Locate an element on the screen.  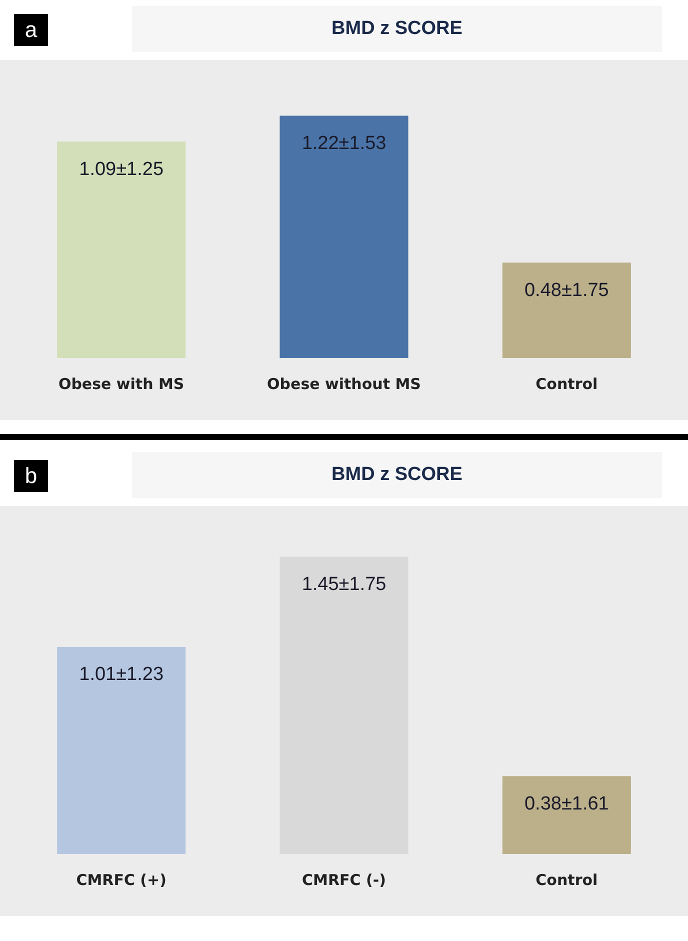
data-label: 1.22±1.53 is located at coordinates (344, 143).